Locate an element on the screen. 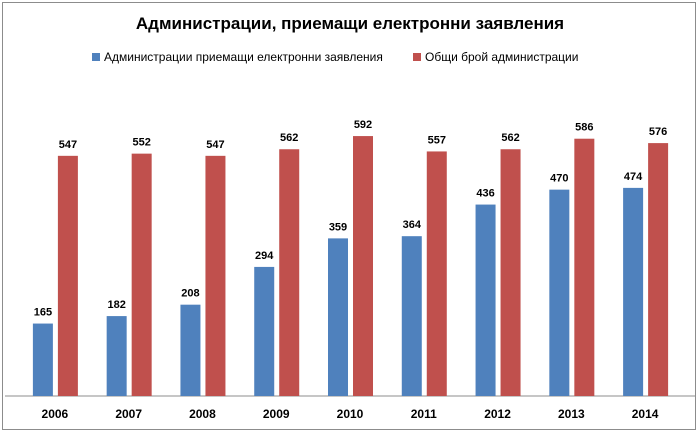 Image resolution: width=700 pixels, height=433 pixels. x-tick-label: 2011 is located at coordinates (424, 414).